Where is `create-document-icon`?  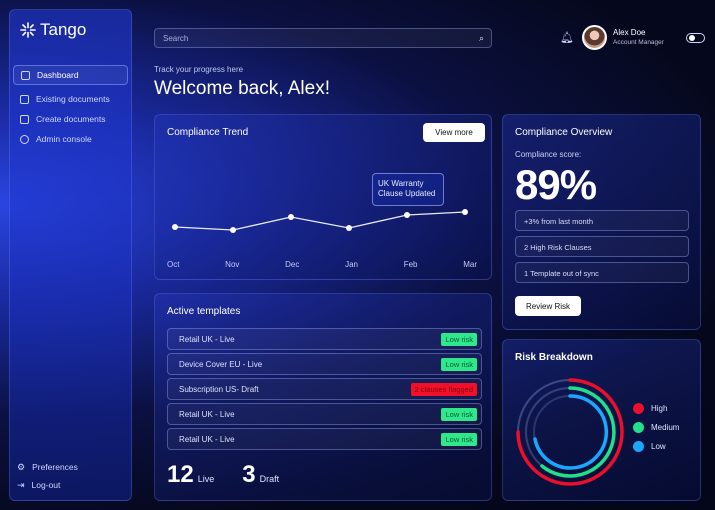 create-document-icon is located at coordinates (24, 119).